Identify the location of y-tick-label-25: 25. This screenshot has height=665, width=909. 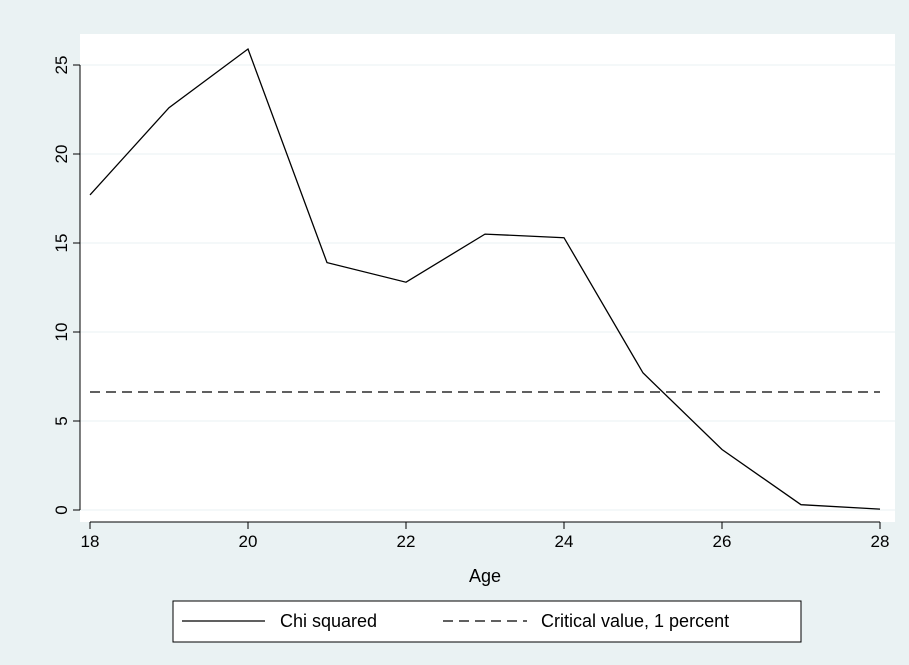
(61, 65).